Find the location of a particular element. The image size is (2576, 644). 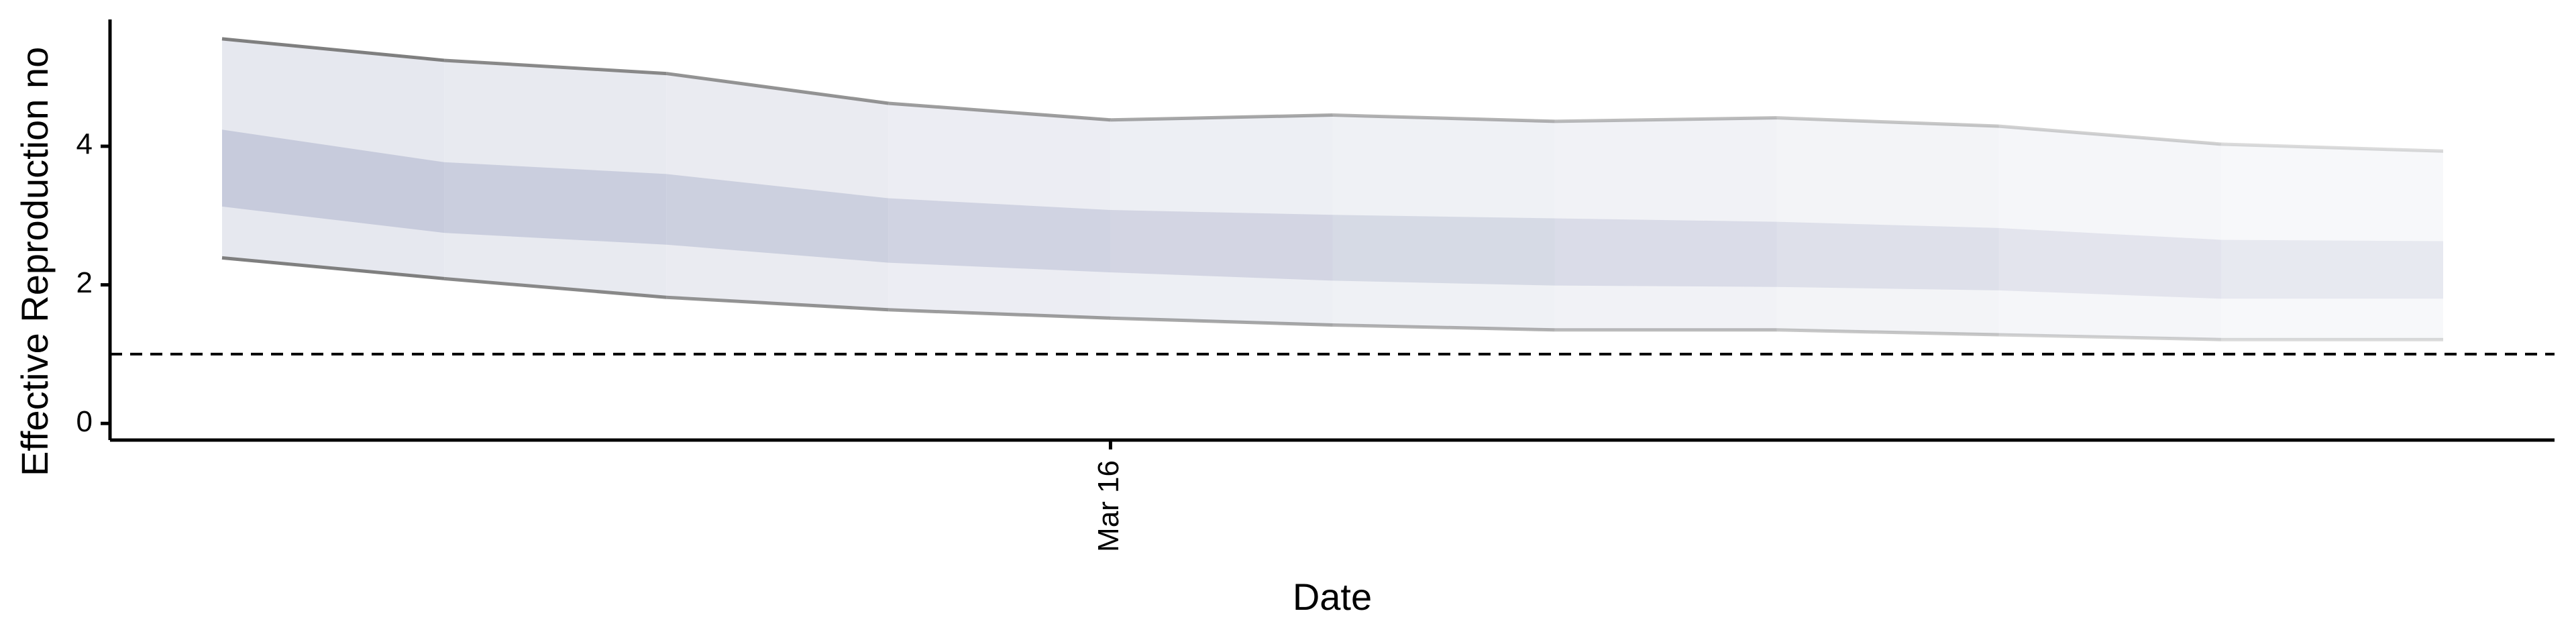

x-axis-label: Date is located at coordinates (1332, 597).